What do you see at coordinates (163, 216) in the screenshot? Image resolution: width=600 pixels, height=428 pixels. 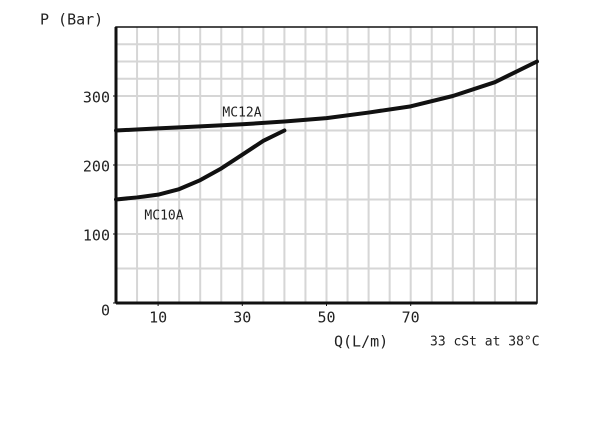 I see `series-label: MC10A` at bounding box center [163, 216].